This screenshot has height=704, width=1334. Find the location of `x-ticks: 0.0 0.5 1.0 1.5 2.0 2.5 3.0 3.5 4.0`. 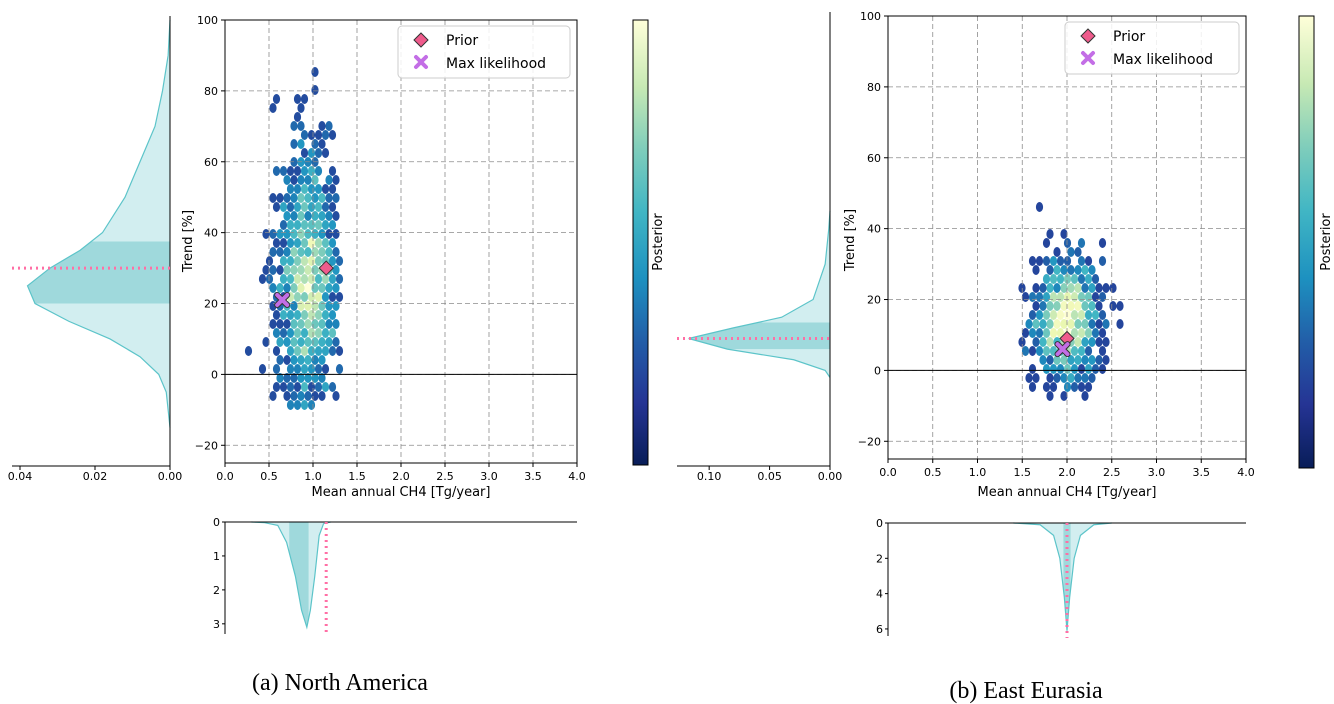

x-ticks: 0.0 0.5 1.0 1.5 2.0 2.5 3.0 3.5 4.0 is located at coordinates (1067, 469).